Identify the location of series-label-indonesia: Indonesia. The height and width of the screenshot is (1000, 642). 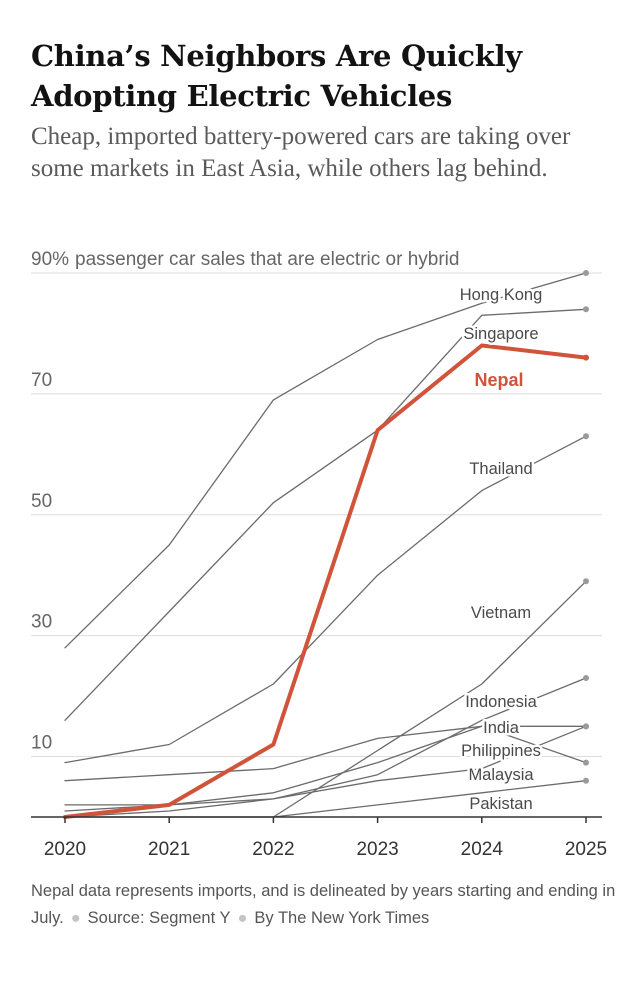
(501, 702).